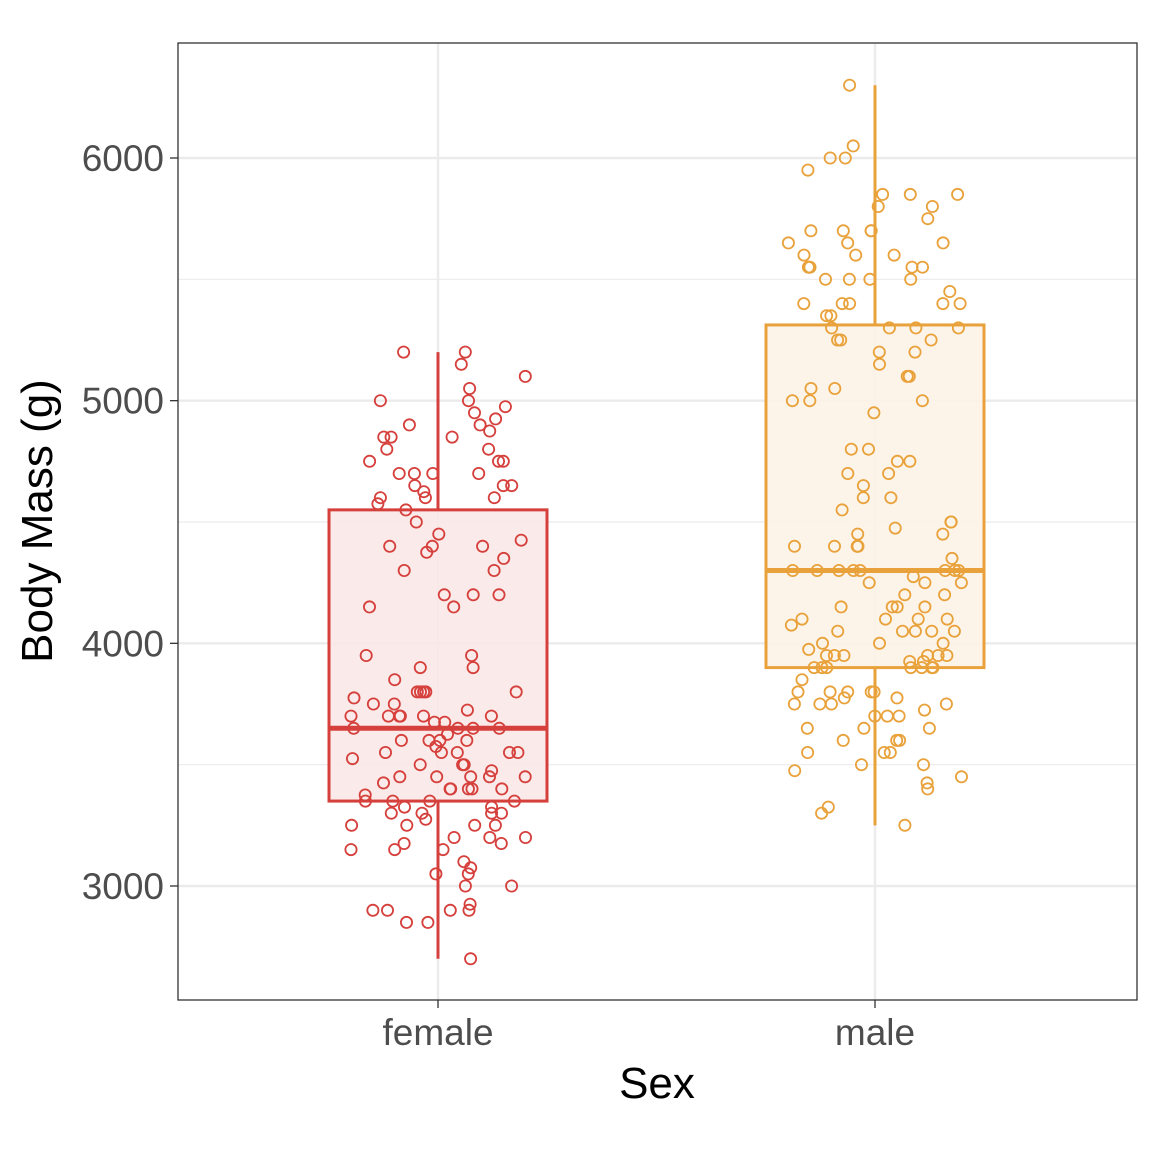 This screenshot has width=1152, height=1152. What do you see at coordinates (657, 1083) in the screenshot?
I see `x-axis-title: Sex` at bounding box center [657, 1083].